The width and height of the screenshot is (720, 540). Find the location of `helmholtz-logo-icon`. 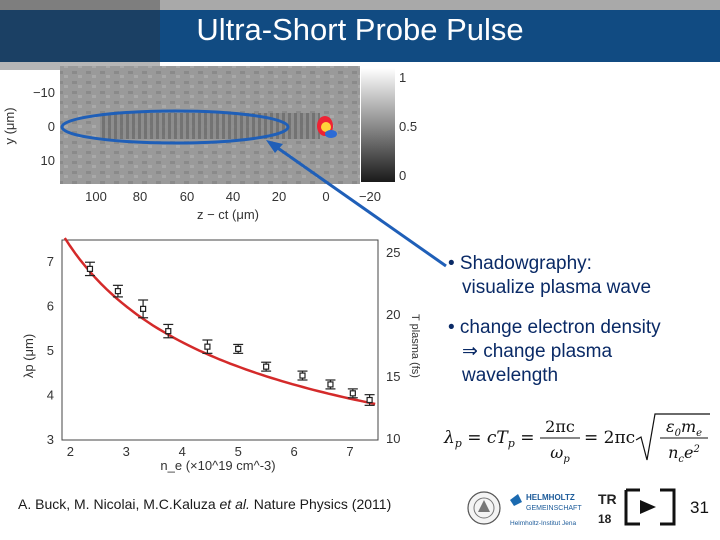

helmholtz-logo-icon is located at coordinates (516, 500).